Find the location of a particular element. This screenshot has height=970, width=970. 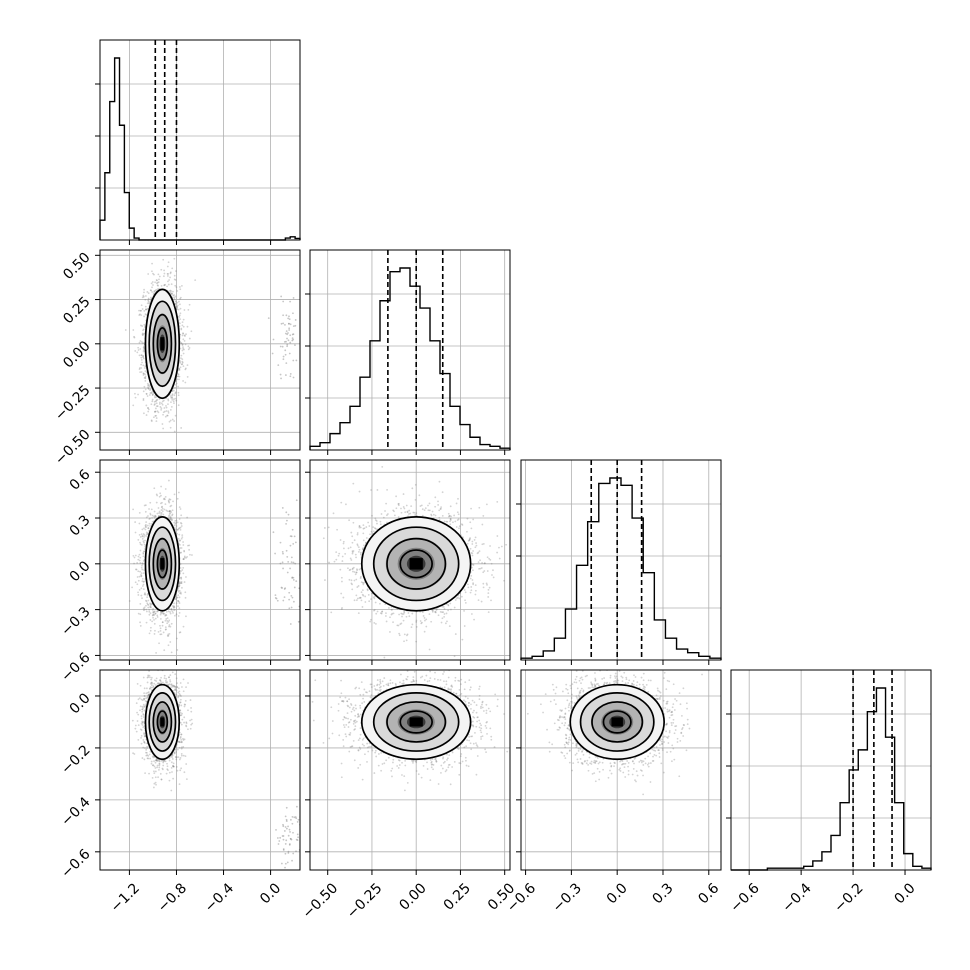

contour-line is located at coordinates (162, 344).